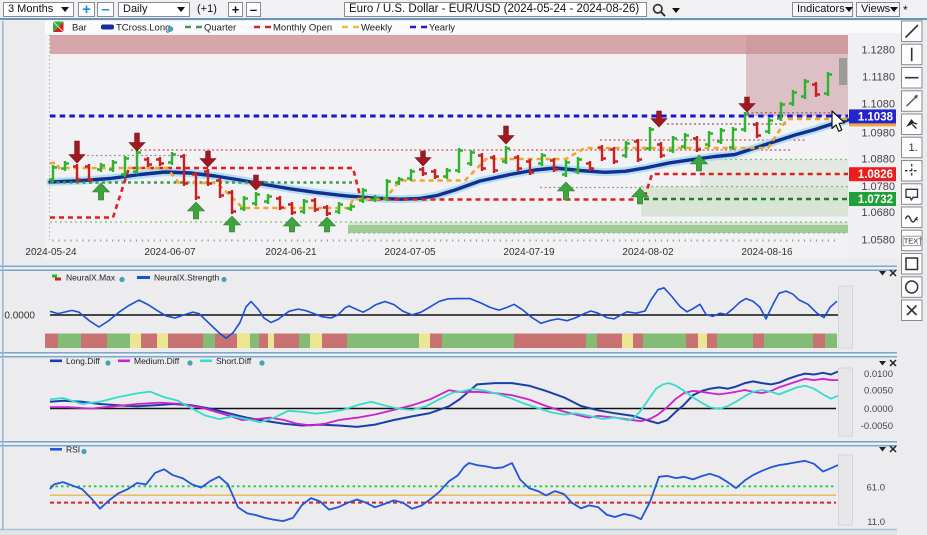 Image resolution: width=927 pixels, height=535 pixels. What do you see at coordinates (876, 117) in the screenshot?
I see `svg-text: 1.1038` at bounding box center [876, 117].